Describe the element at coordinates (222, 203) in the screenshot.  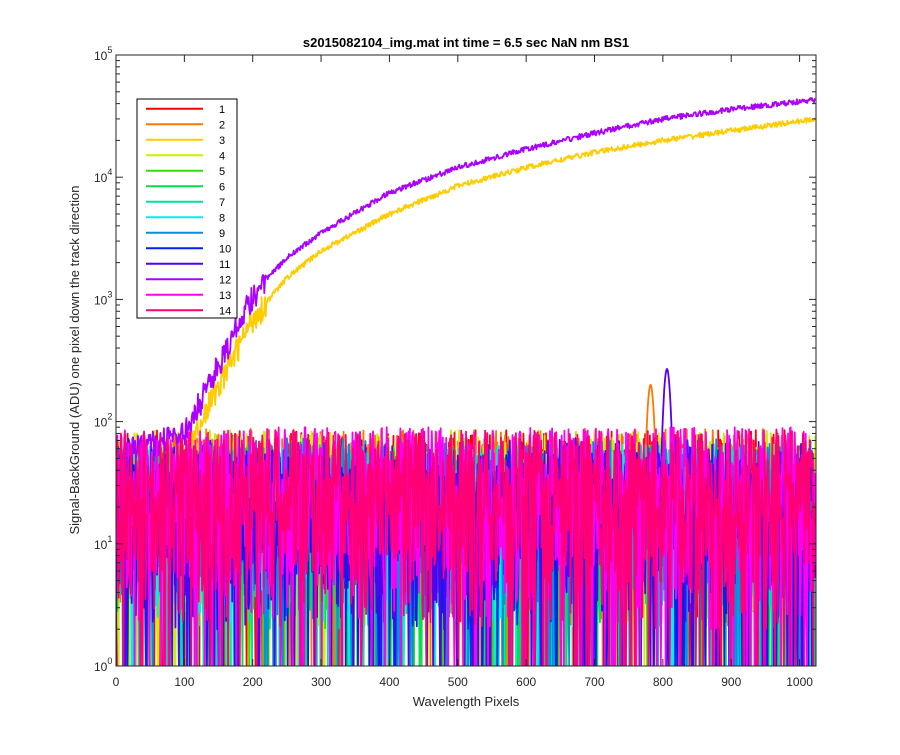
I see `legend-label-7: 7` at that location.